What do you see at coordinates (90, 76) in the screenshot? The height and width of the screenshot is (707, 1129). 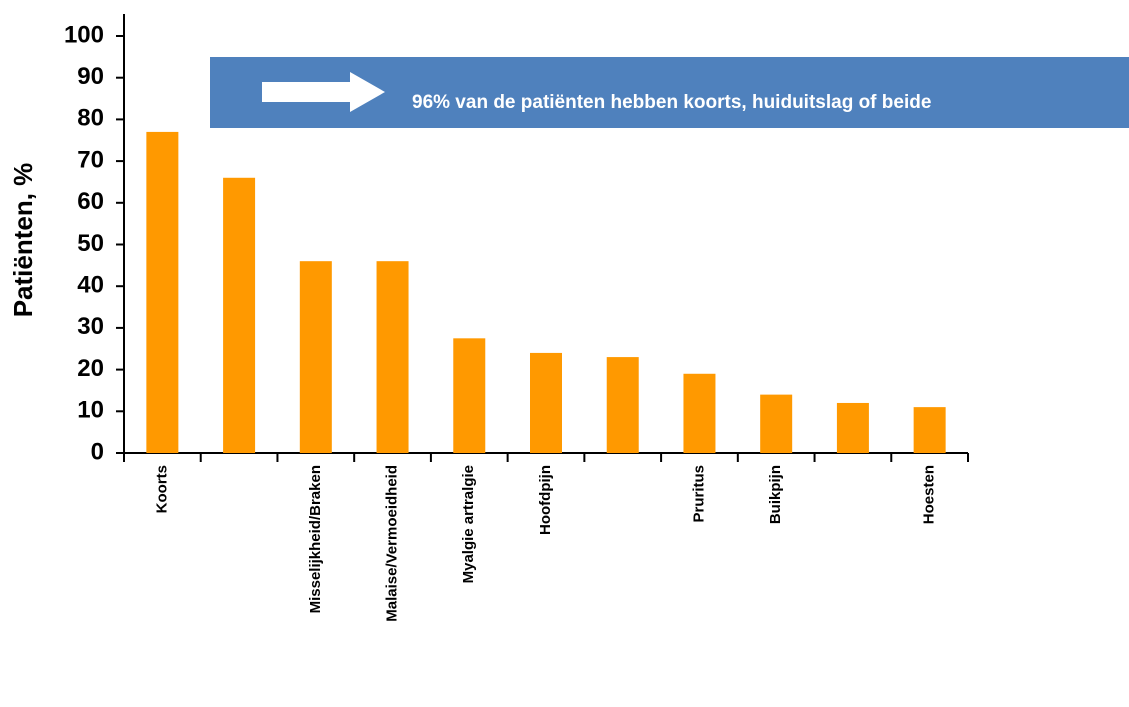 I see `y-tick-label: 90` at bounding box center [90, 76].